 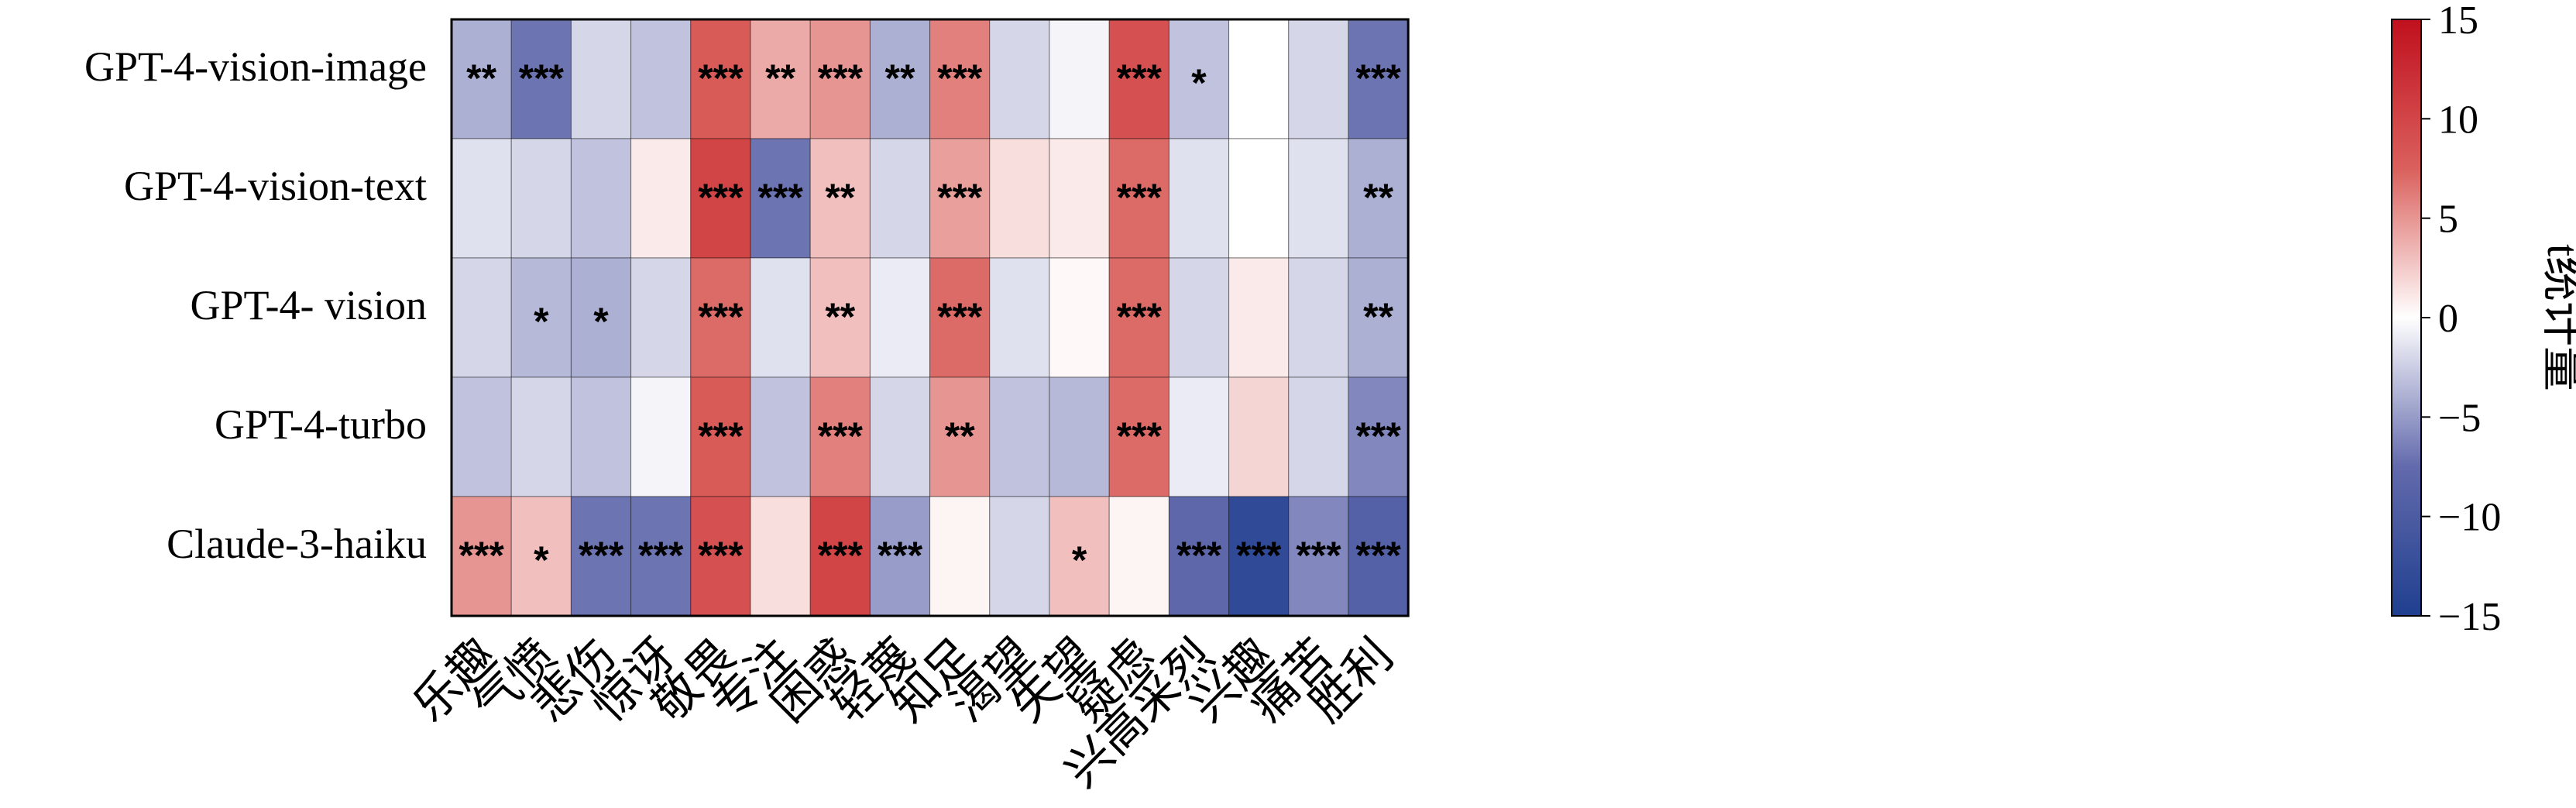 What do you see at coordinates (297, 544) in the screenshot?
I see `row-label: Claude-3-haiku` at bounding box center [297, 544].